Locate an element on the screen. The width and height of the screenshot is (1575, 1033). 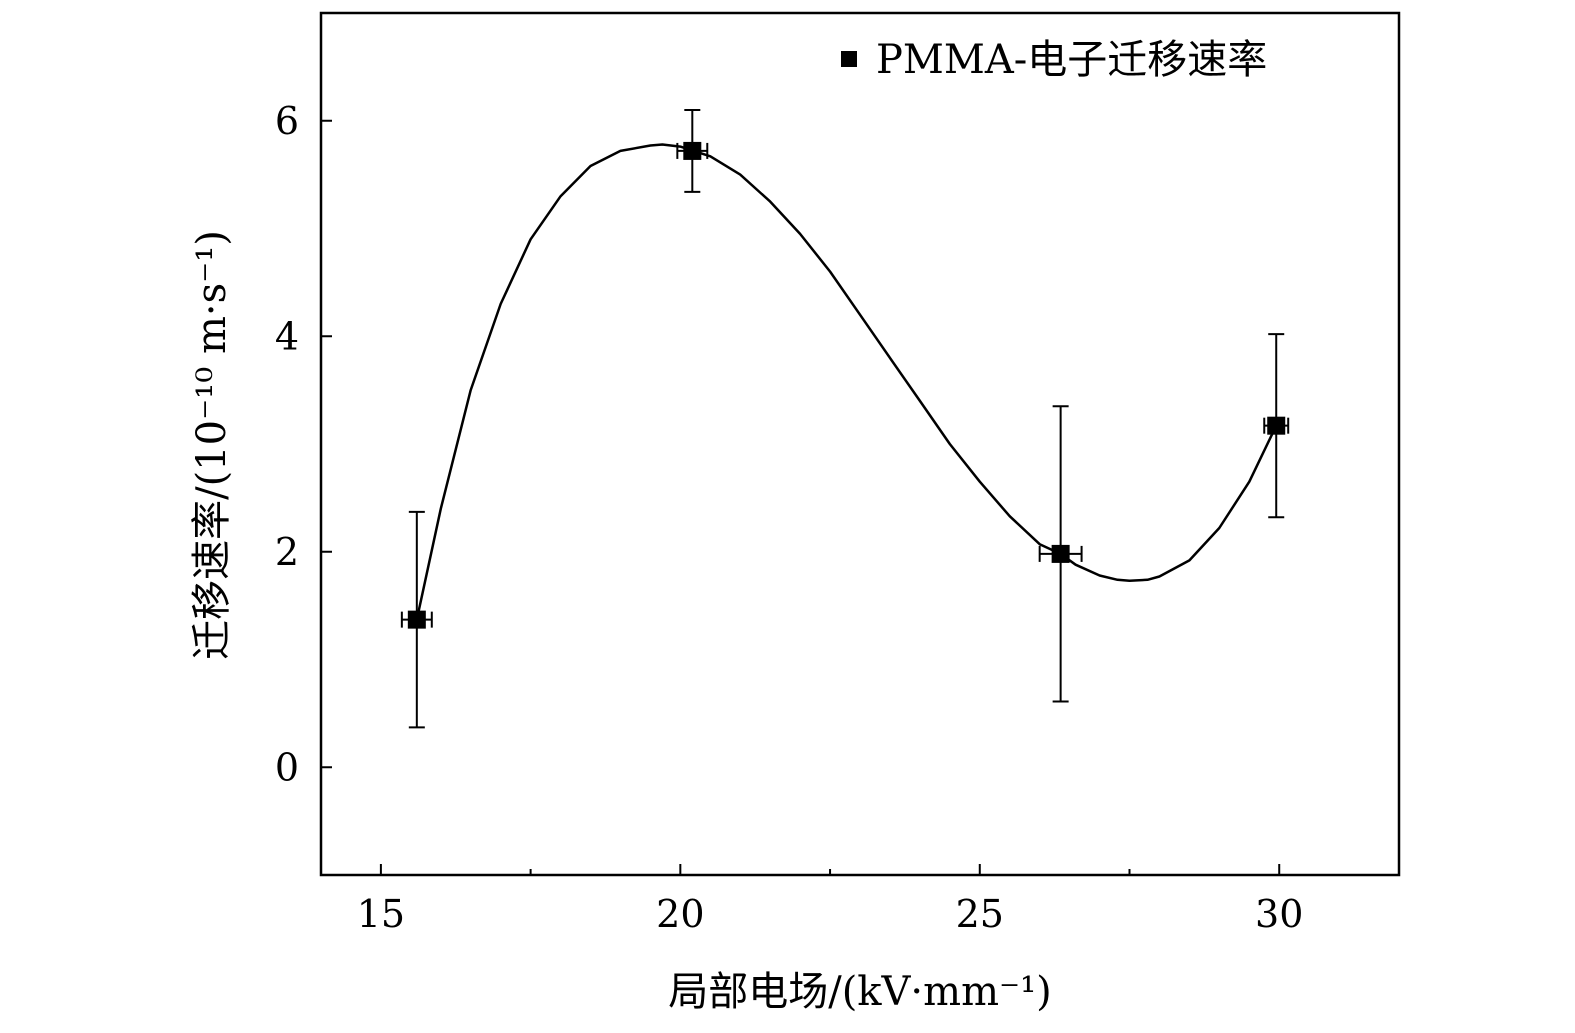
y-tick-label: 4 is located at coordinates (287, 336).